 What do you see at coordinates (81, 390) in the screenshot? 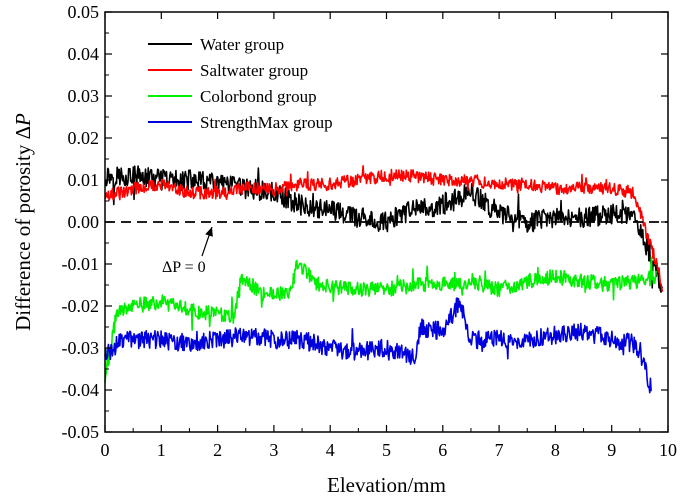
I see `y-tick-label: -0.04` at bounding box center [81, 390].